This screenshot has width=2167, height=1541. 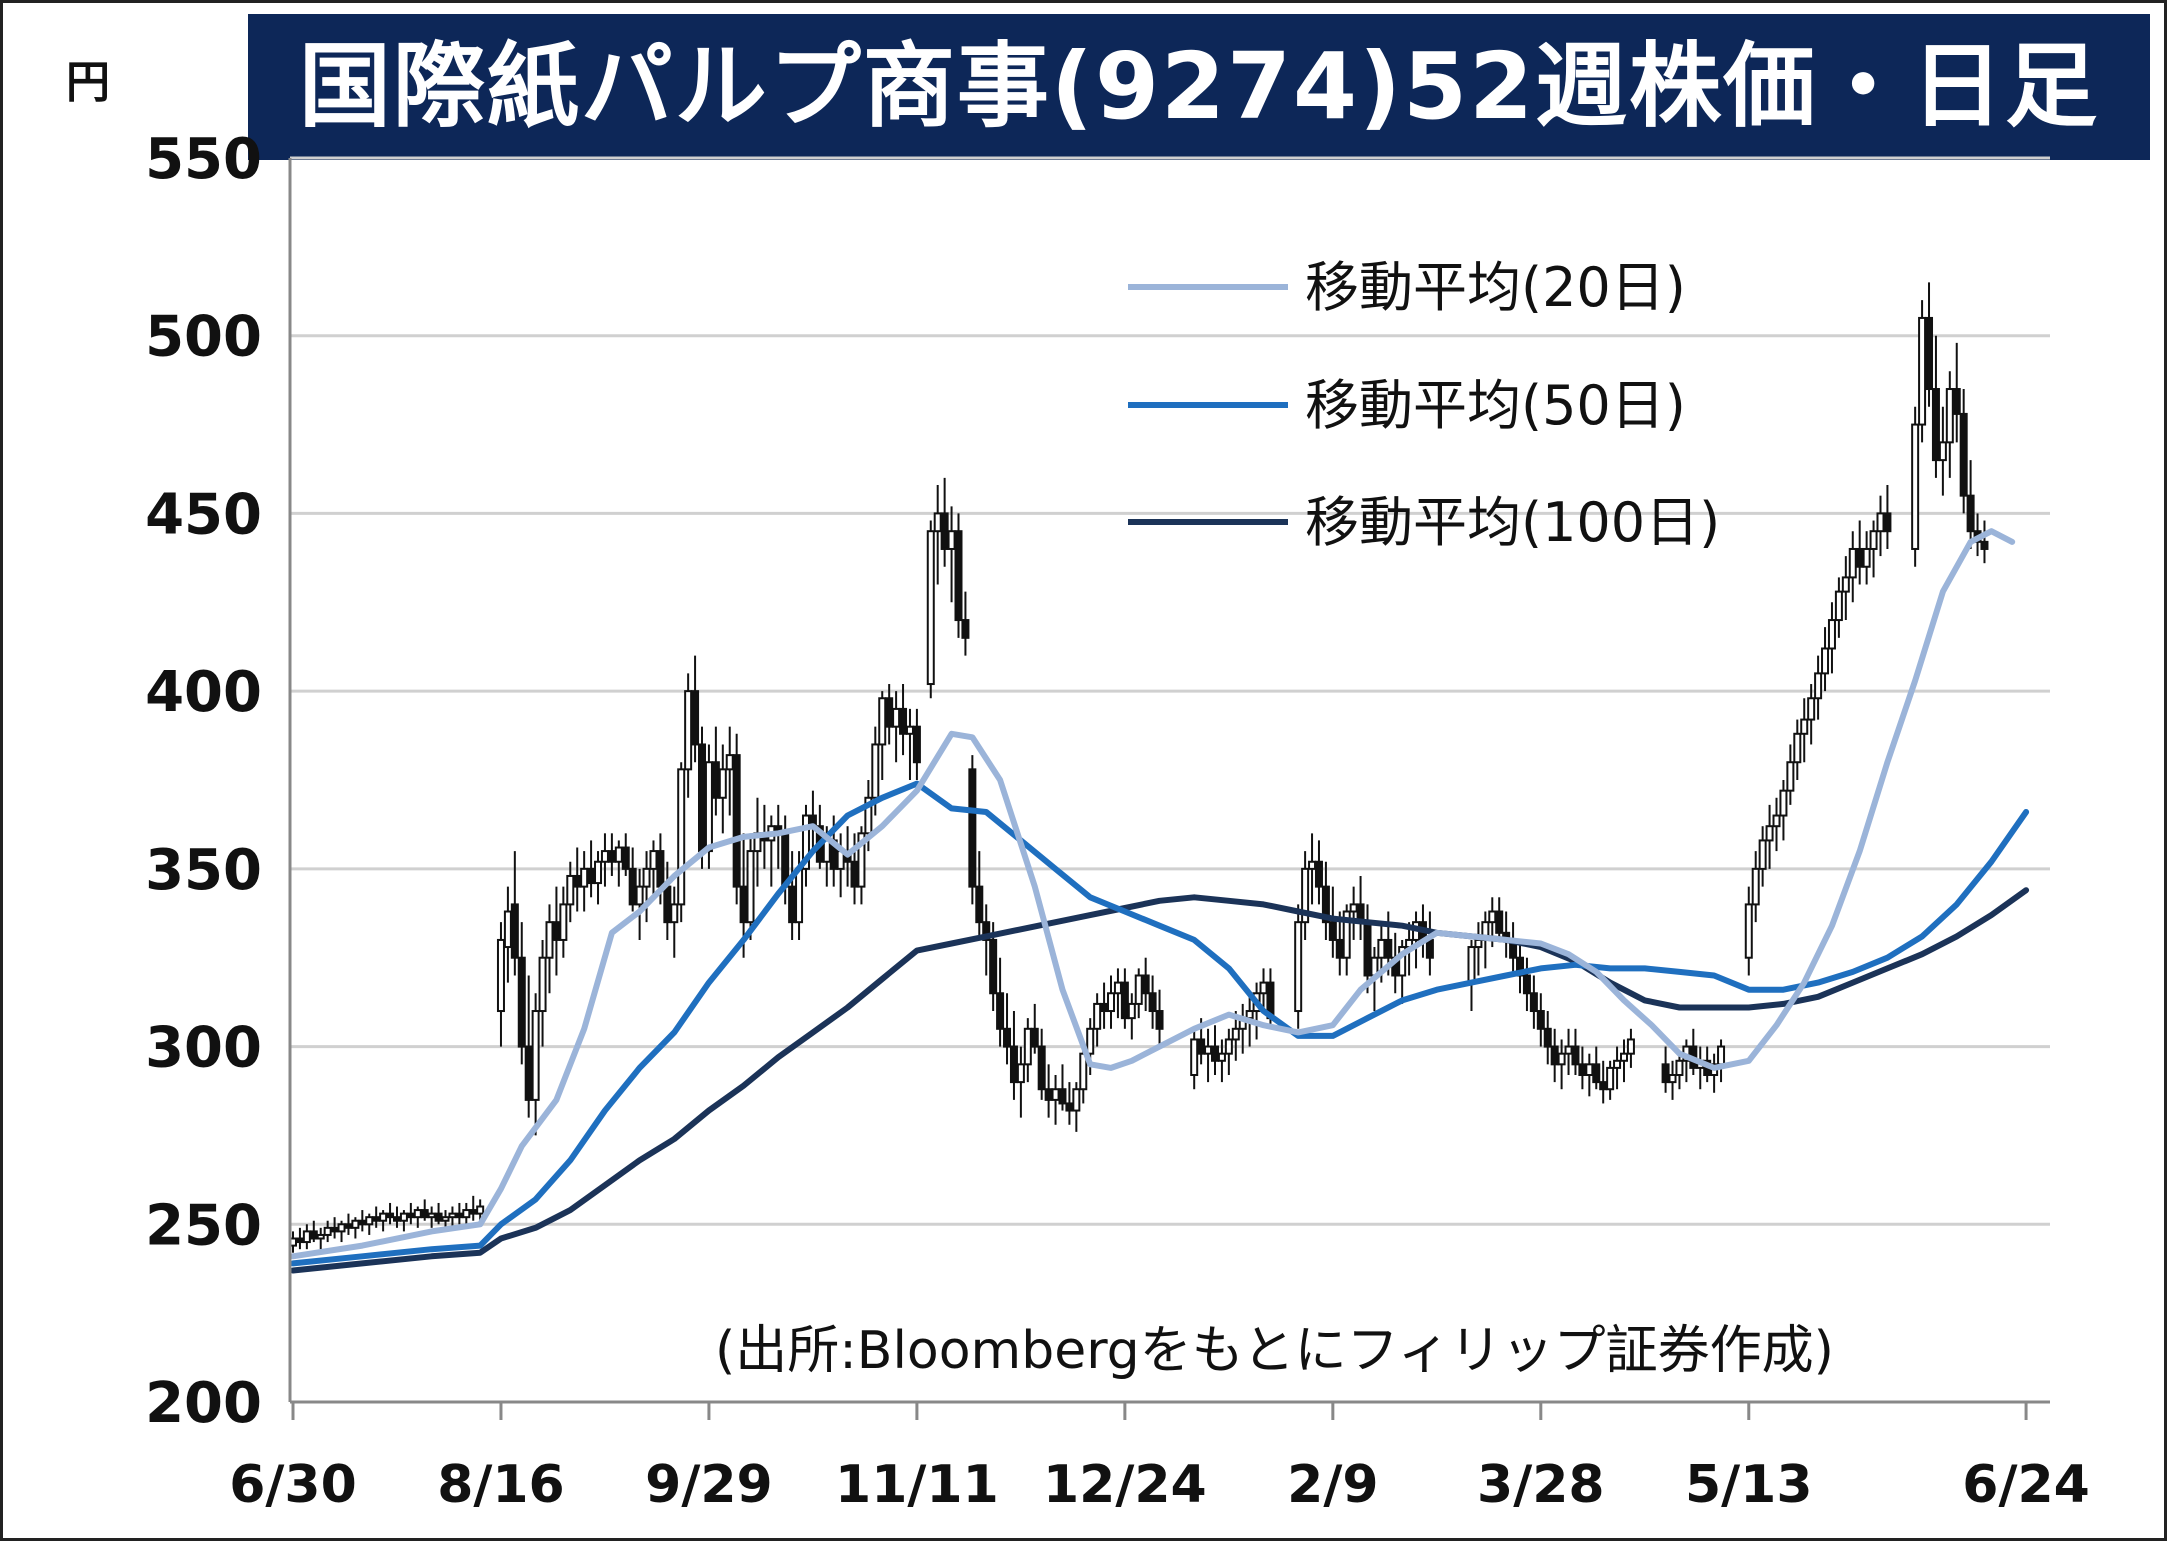 I want to click on x-tick-label: 2/9, so click(x=1332, y=1485).